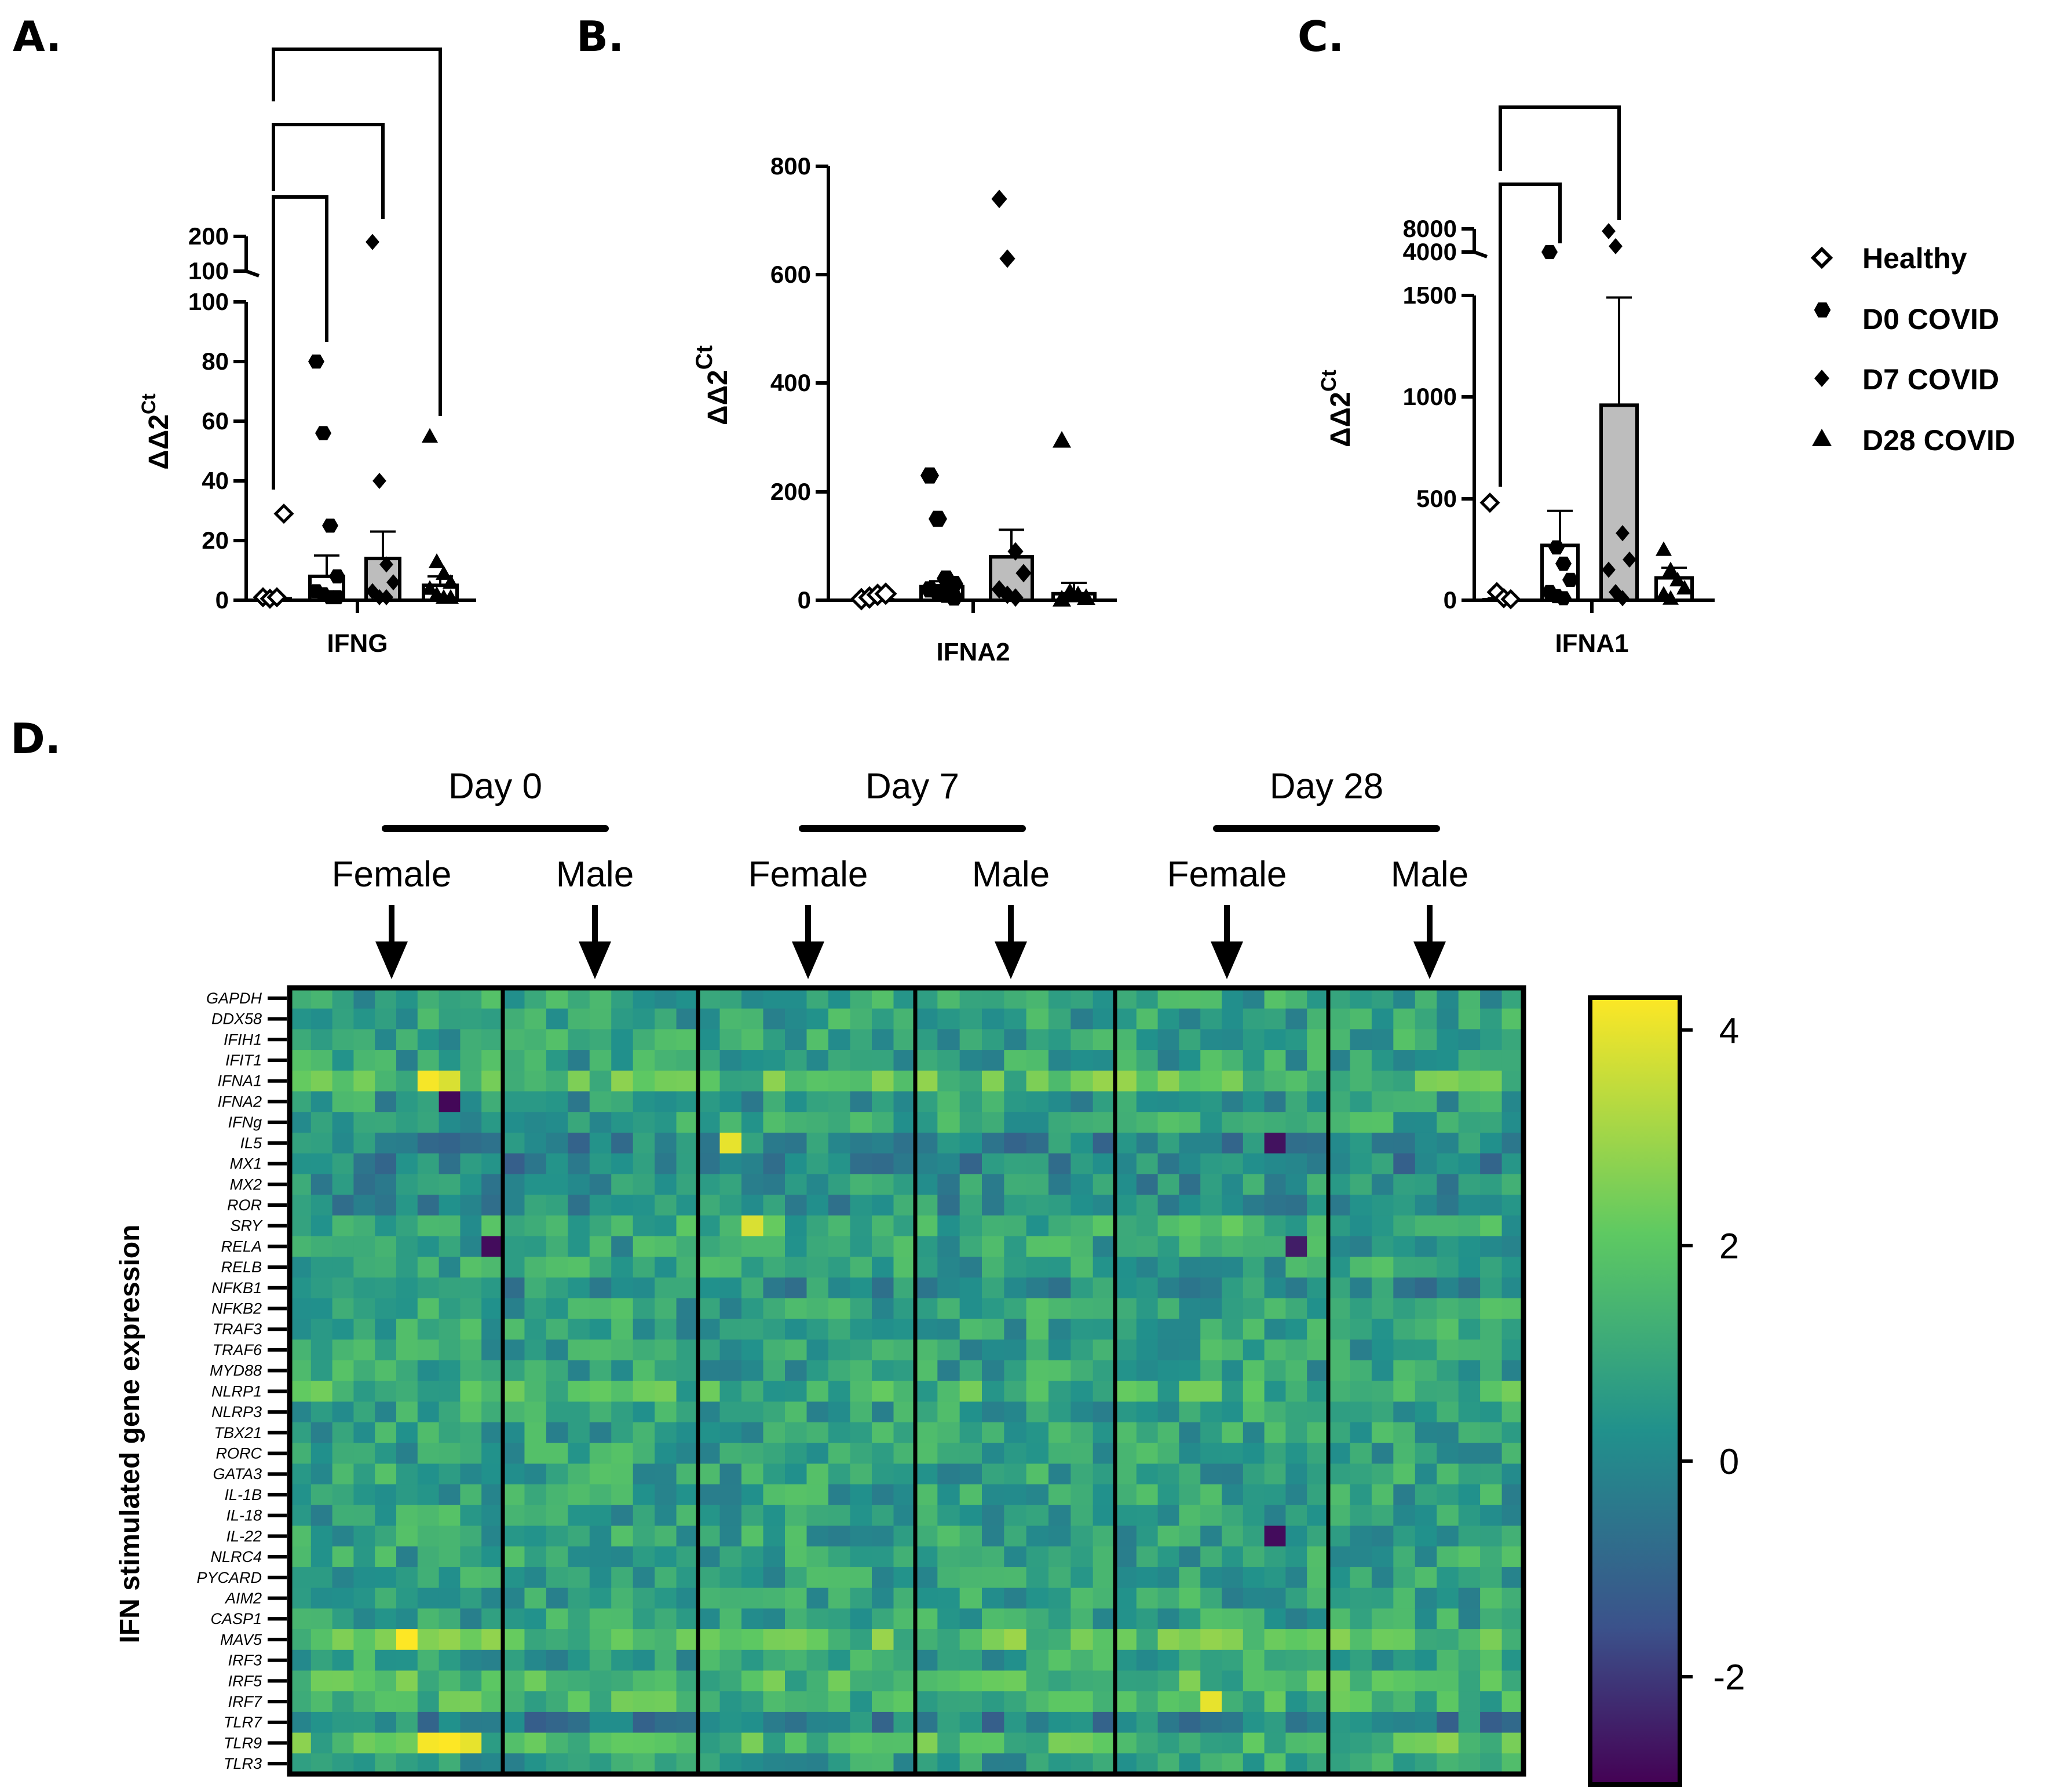 The width and height of the screenshot is (2057, 1792). I want to click on legend-label-d0: D0 COVID, so click(1930, 319).